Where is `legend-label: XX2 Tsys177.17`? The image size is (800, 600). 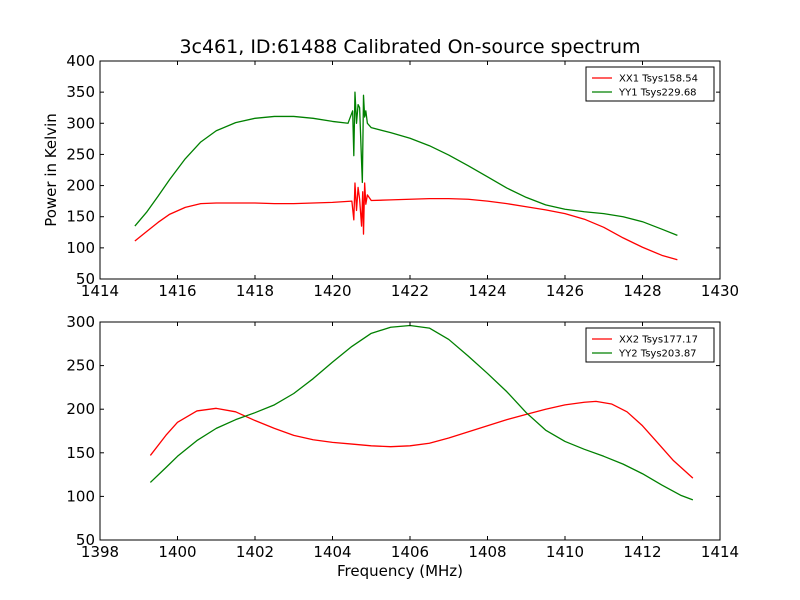
legend-label: XX2 Tsys177.17 is located at coordinates (658, 340).